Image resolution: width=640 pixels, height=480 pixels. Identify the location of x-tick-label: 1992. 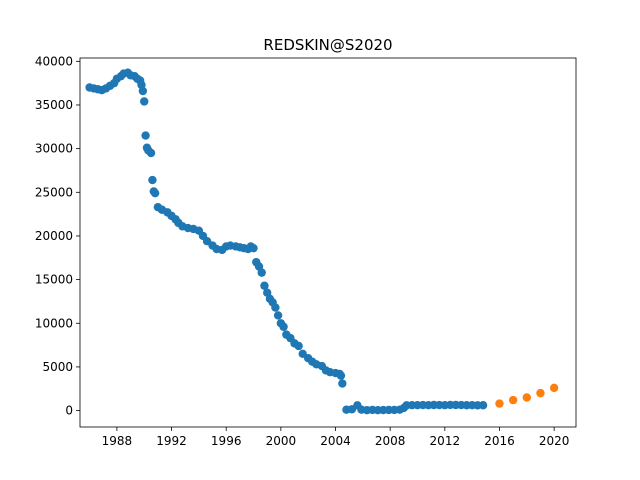
(171, 441).